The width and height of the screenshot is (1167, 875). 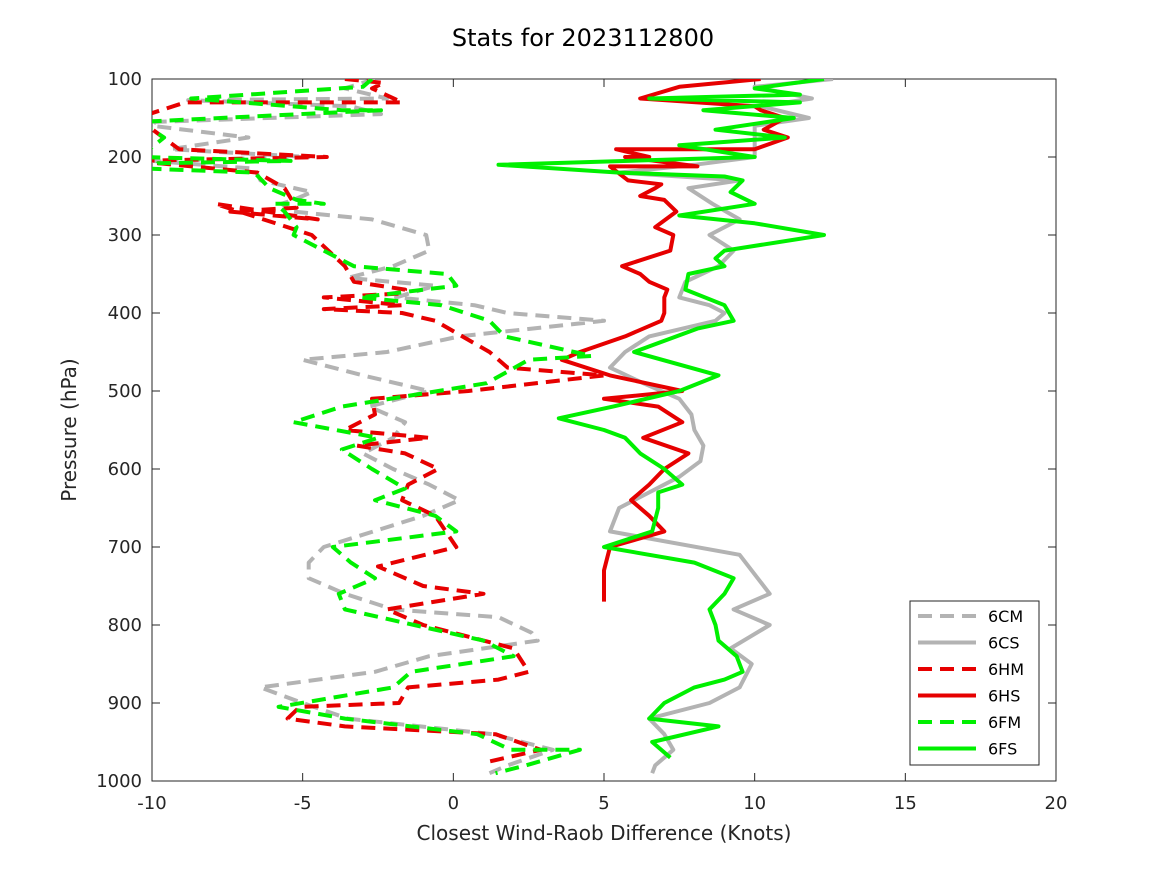 What do you see at coordinates (1004, 643) in the screenshot?
I see `legend-entry: 6CS` at bounding box center [1004, 643].